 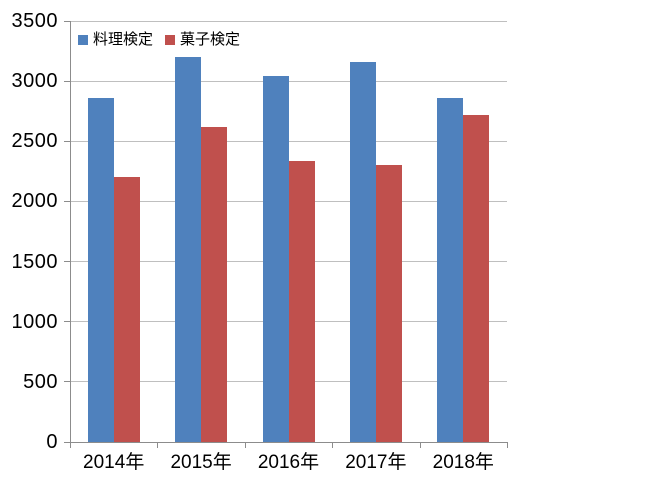 I want to click on x-axis-category-label: 2014年, so click(x=114, y=462).